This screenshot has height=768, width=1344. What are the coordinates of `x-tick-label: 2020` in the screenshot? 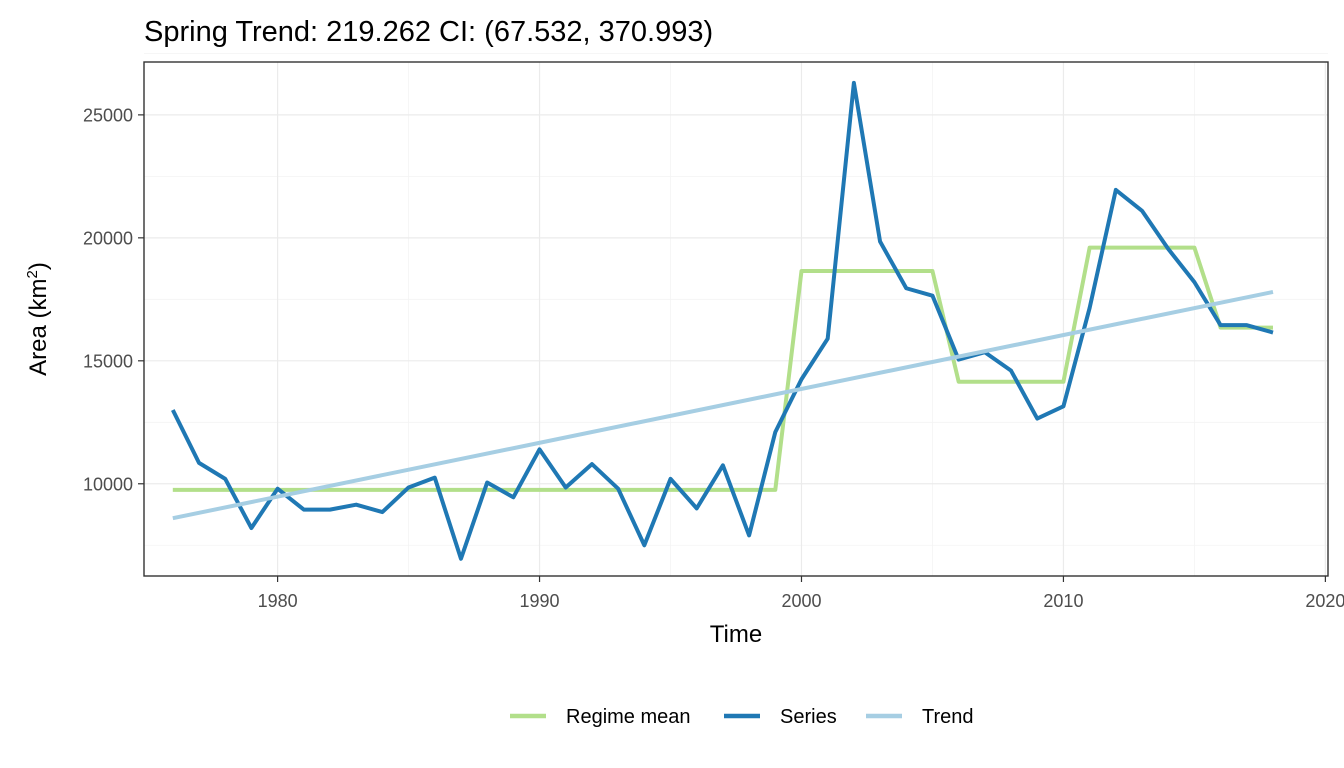 It's located at (1324, 601).